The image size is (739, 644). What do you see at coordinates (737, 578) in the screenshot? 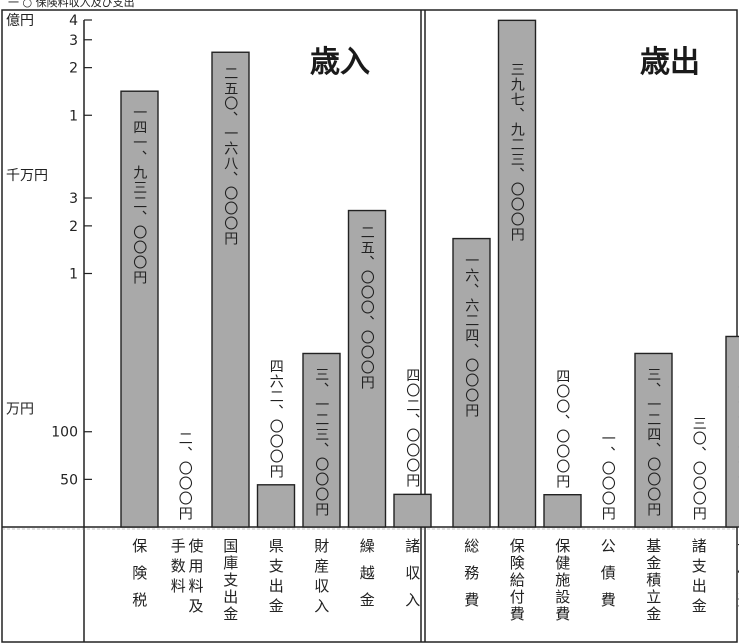
I see `category-label: 予備費` at bounding box center [737, 578].